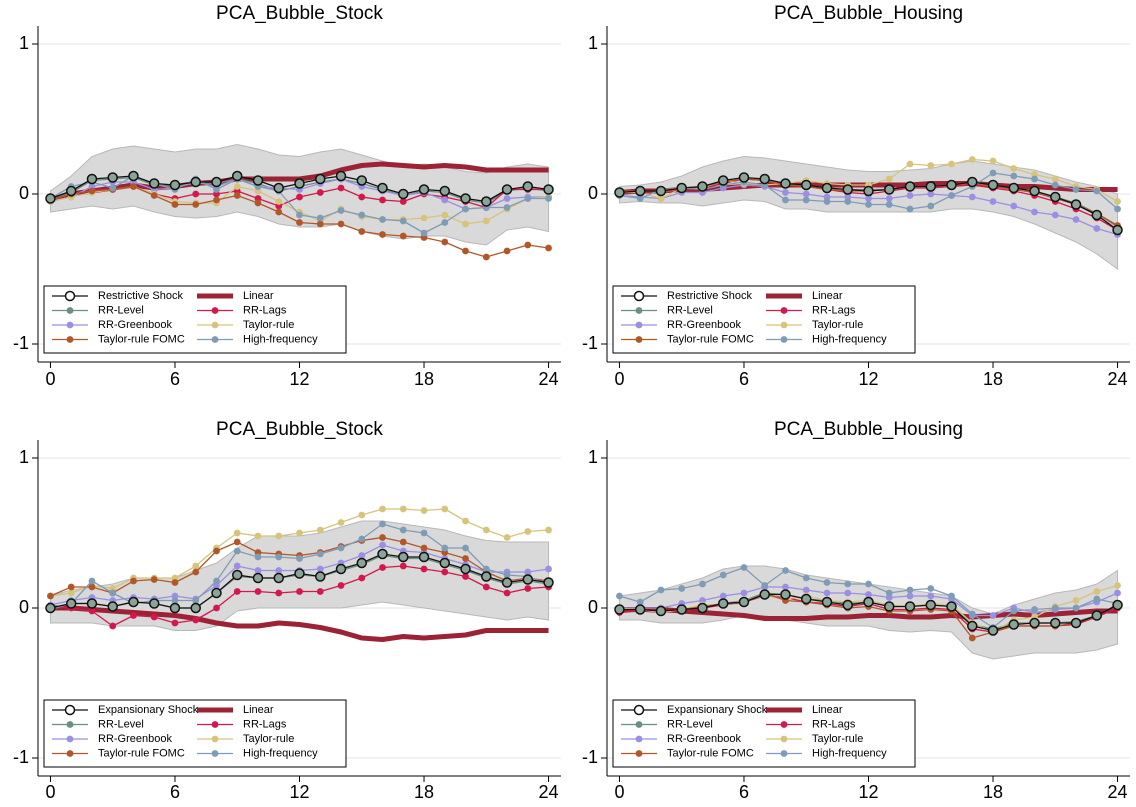 The height and width of the screenshot is (807, 1136). Describe the element at coordinates (140, 296) in the screenshot. I see `legend-label: Restrictive Shock` at that location.